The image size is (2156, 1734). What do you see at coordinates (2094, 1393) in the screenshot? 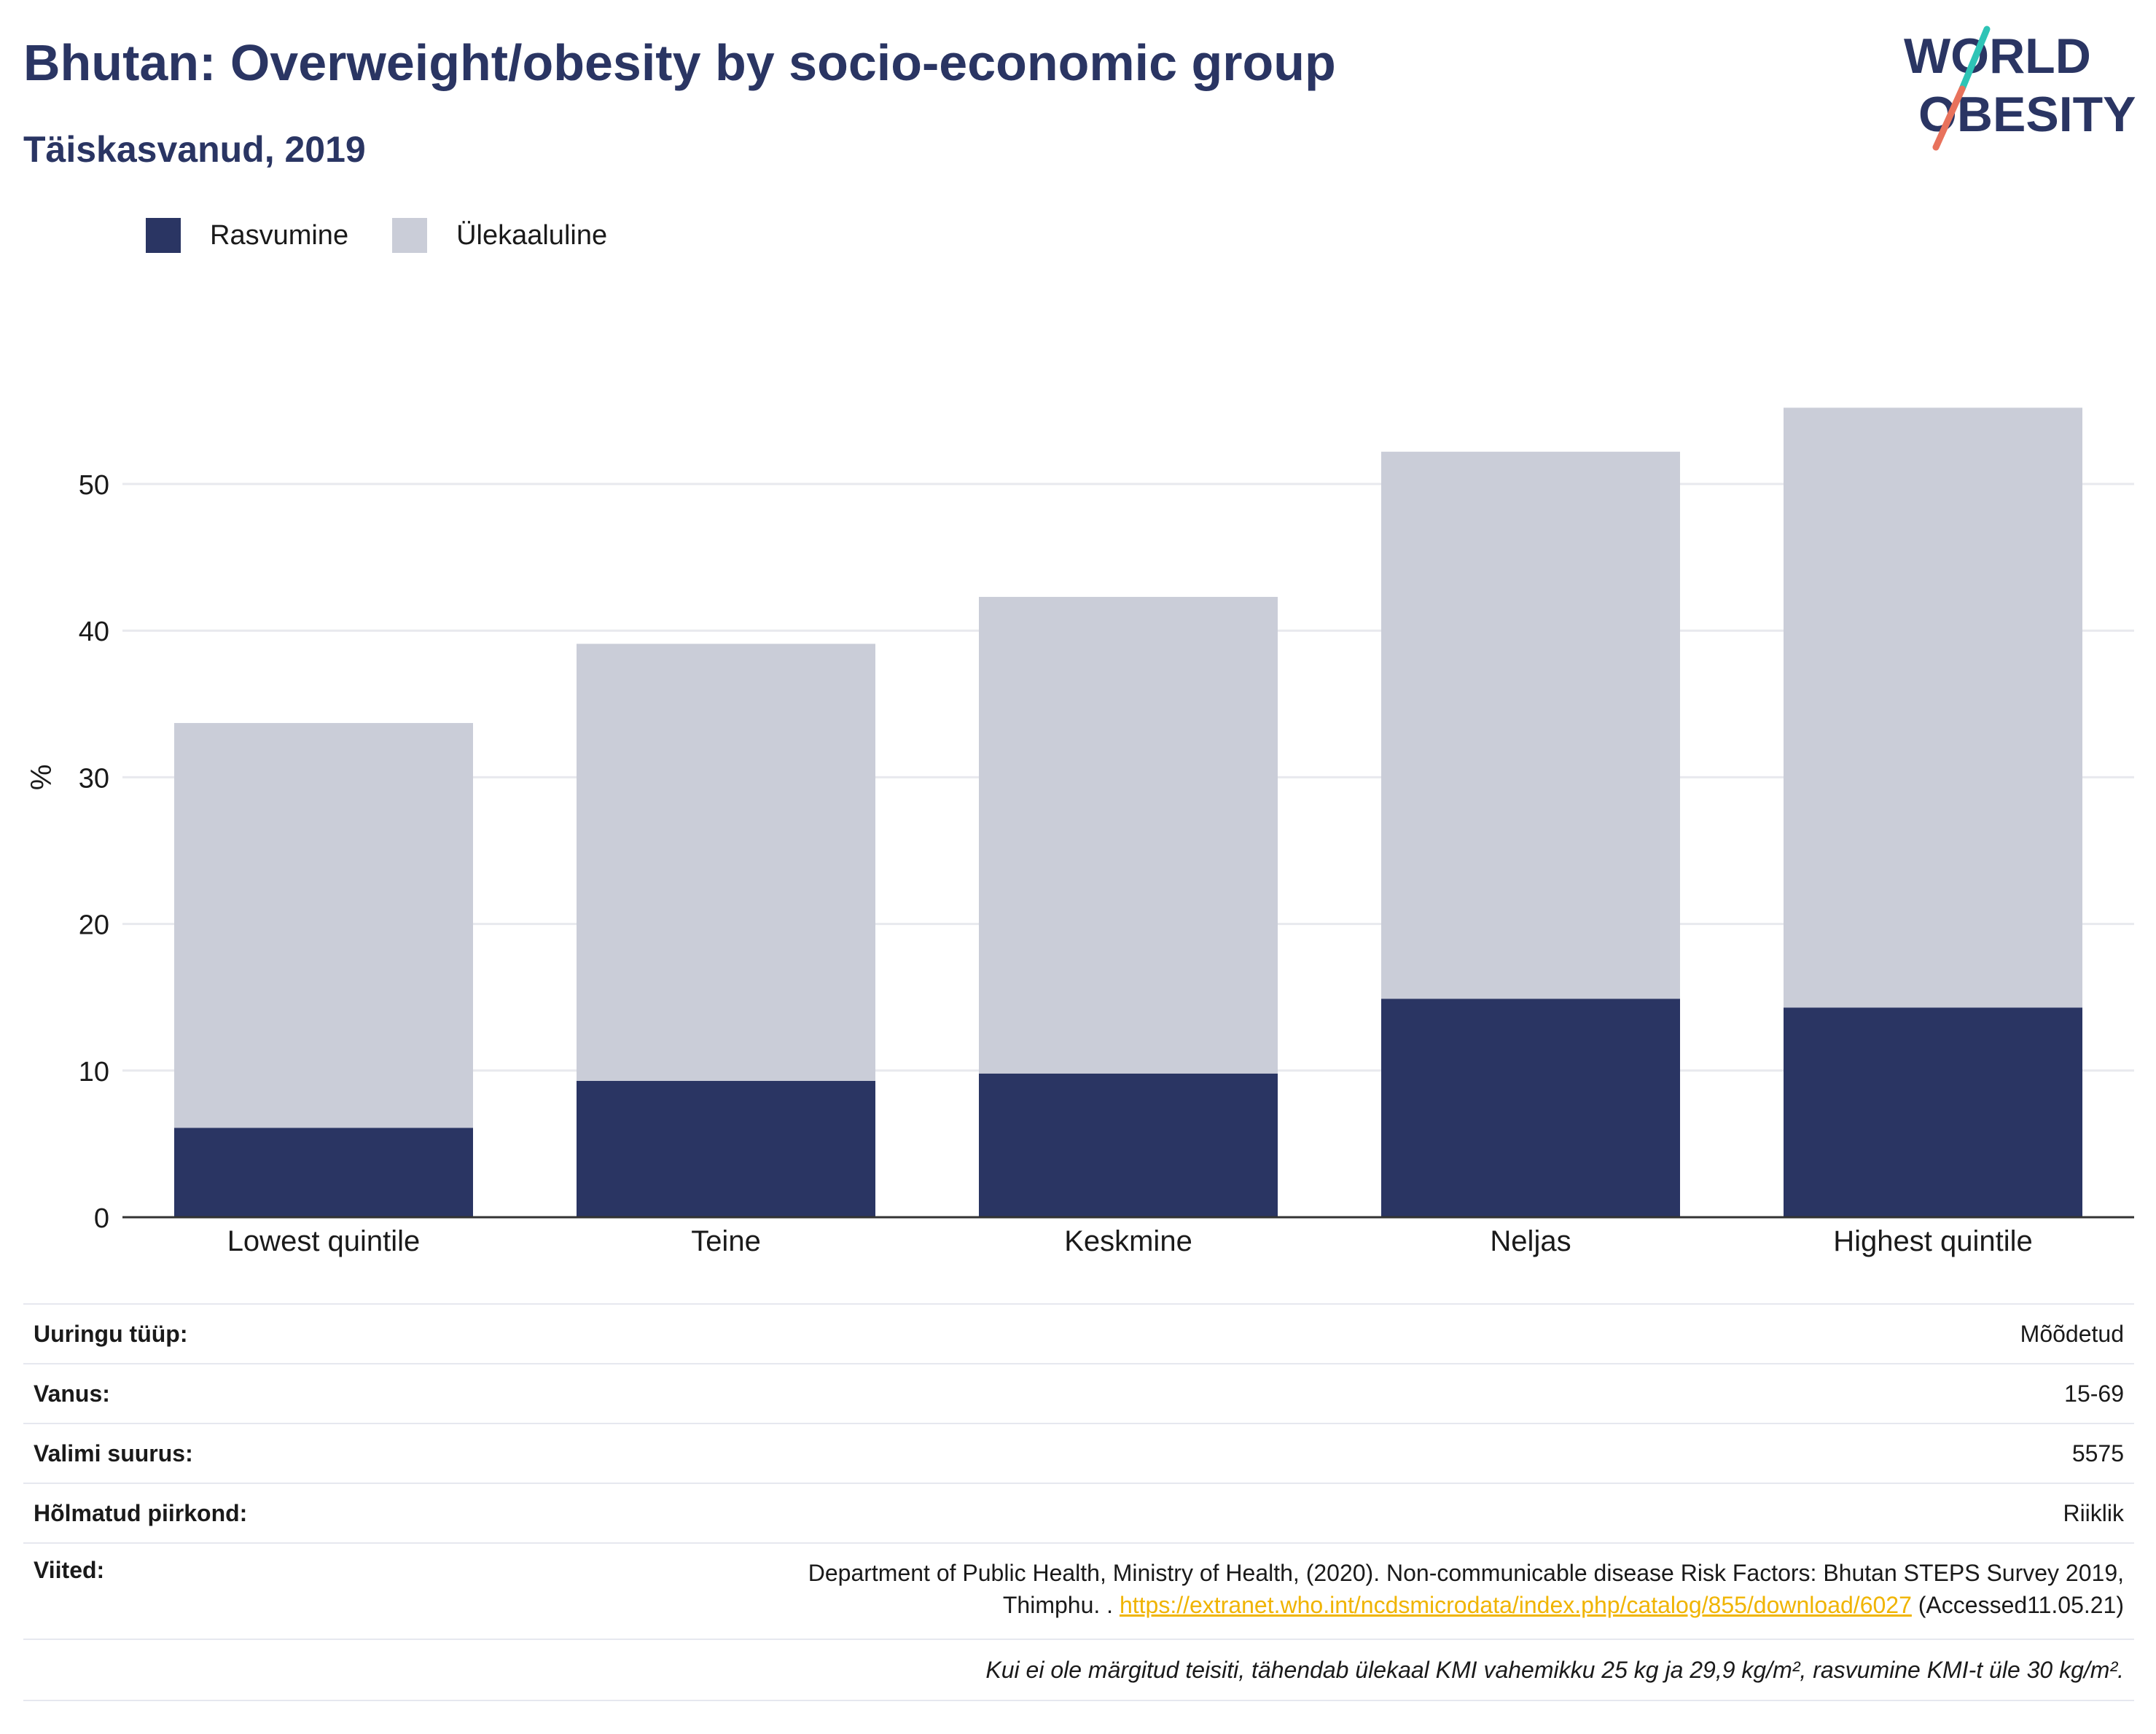
I see `age-value: 15-69` at bounding box center [2094, 1393].